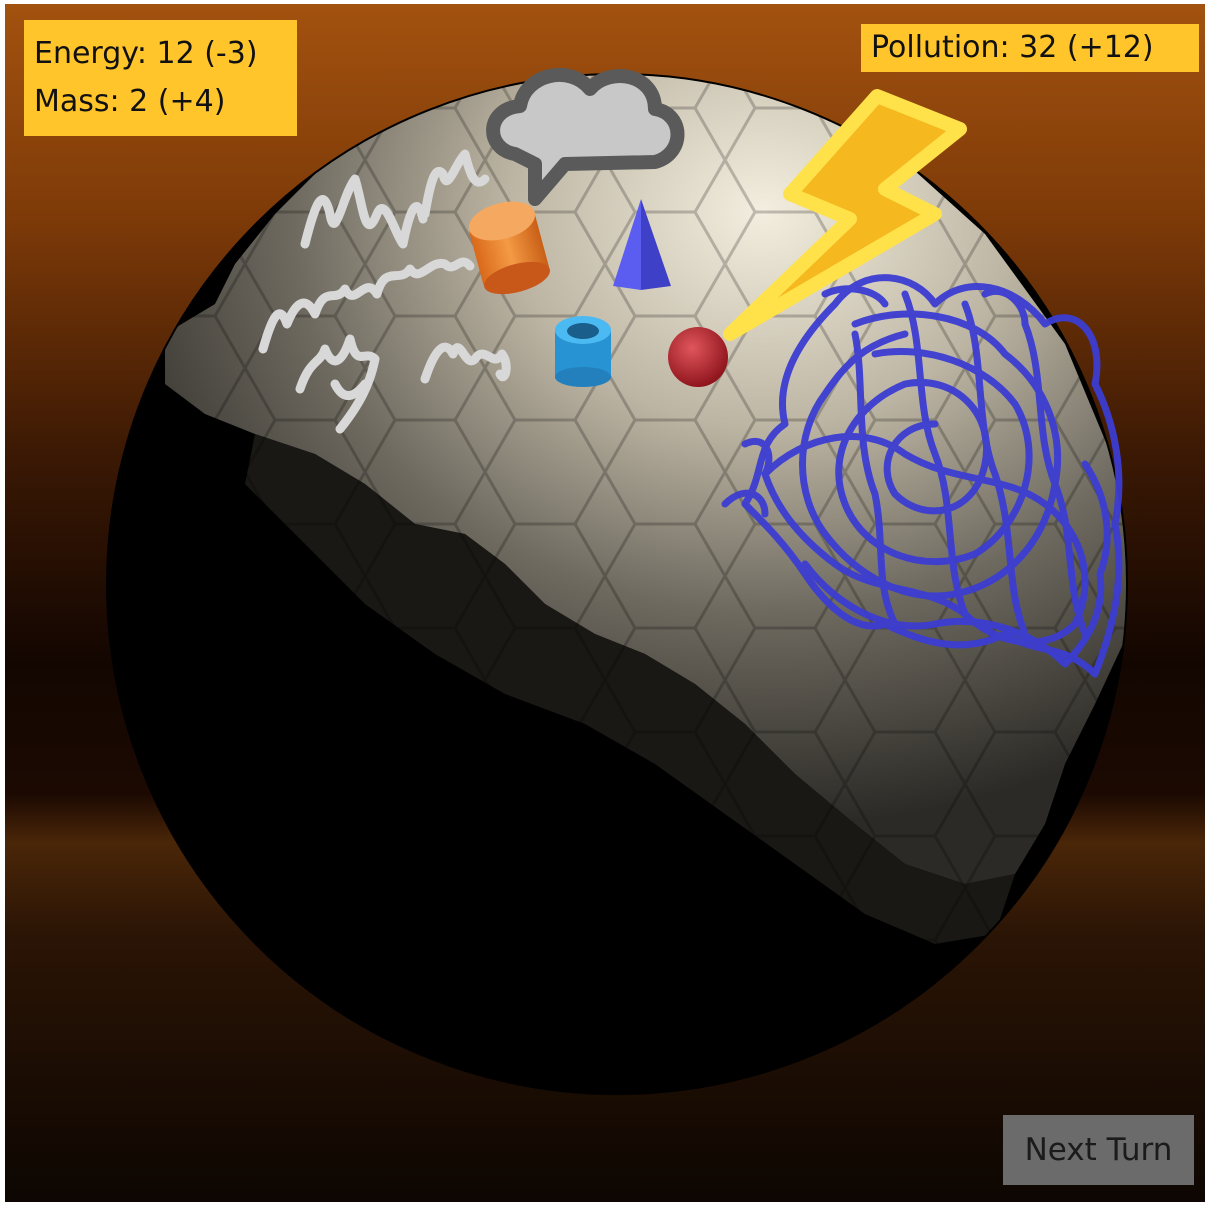 The height and width of the screenshot is (1206, 1209). I want to click on blue-ring-building, so click(583, 351).